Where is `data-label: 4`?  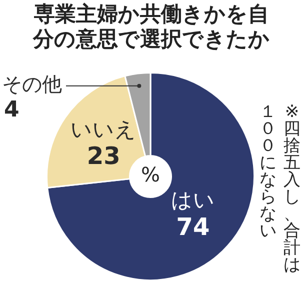 data-label: 4 is located at coordinates (12, 110).